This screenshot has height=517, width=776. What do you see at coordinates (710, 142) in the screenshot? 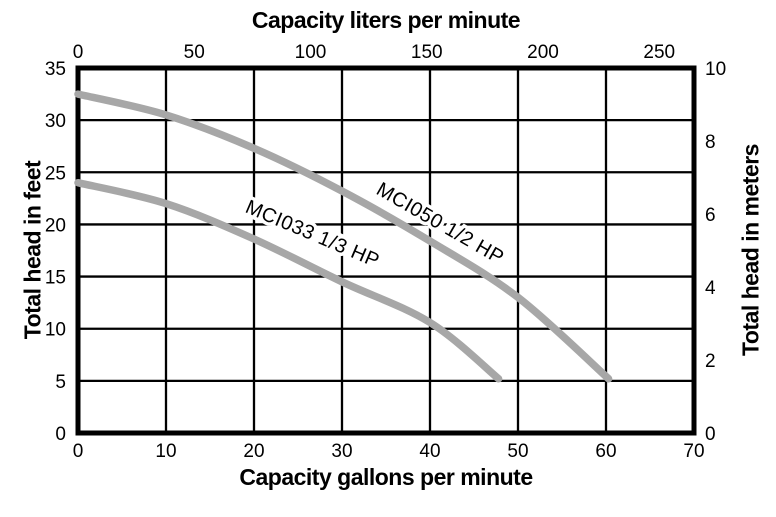
I see `tick-label-meters-8: 8` at bounding box center [710, 142].